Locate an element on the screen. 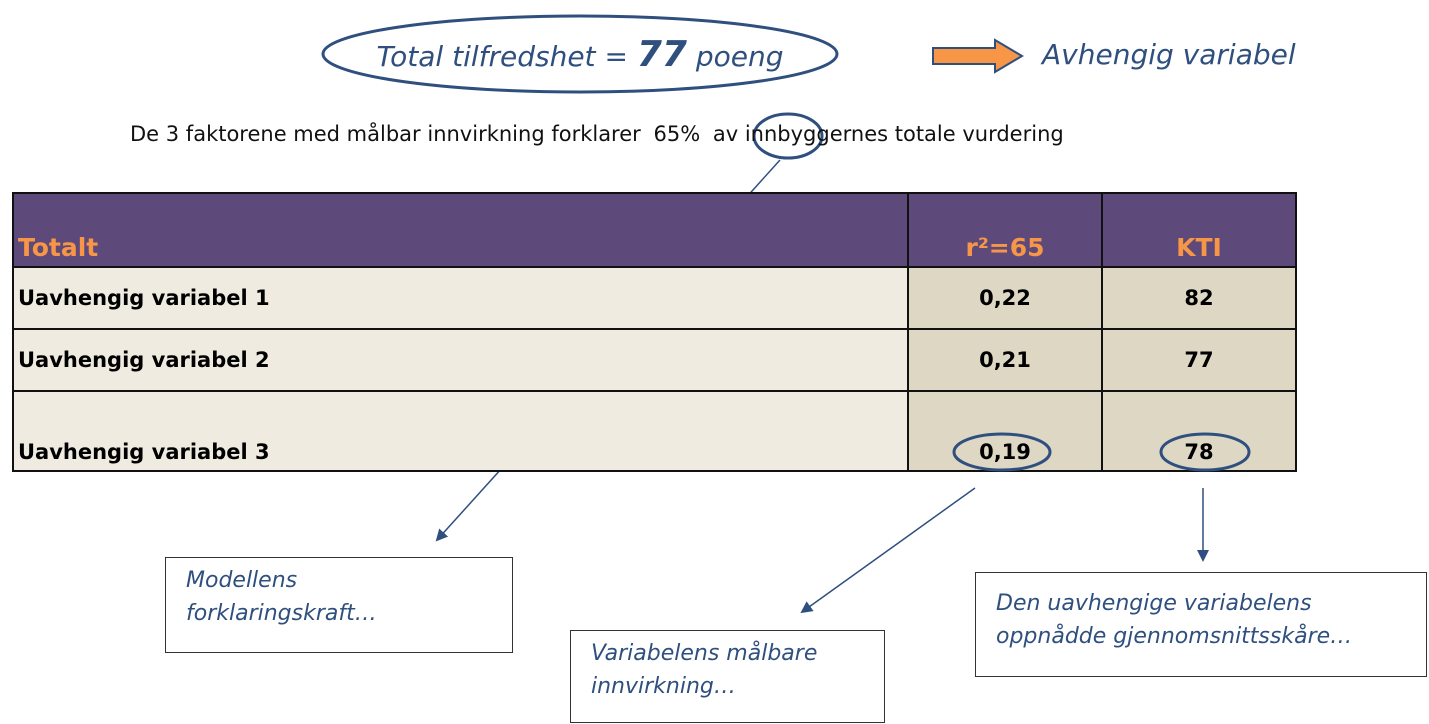 The width and height of the screenshot is (1429, 724). arrow is located at coordinates (978, 56).